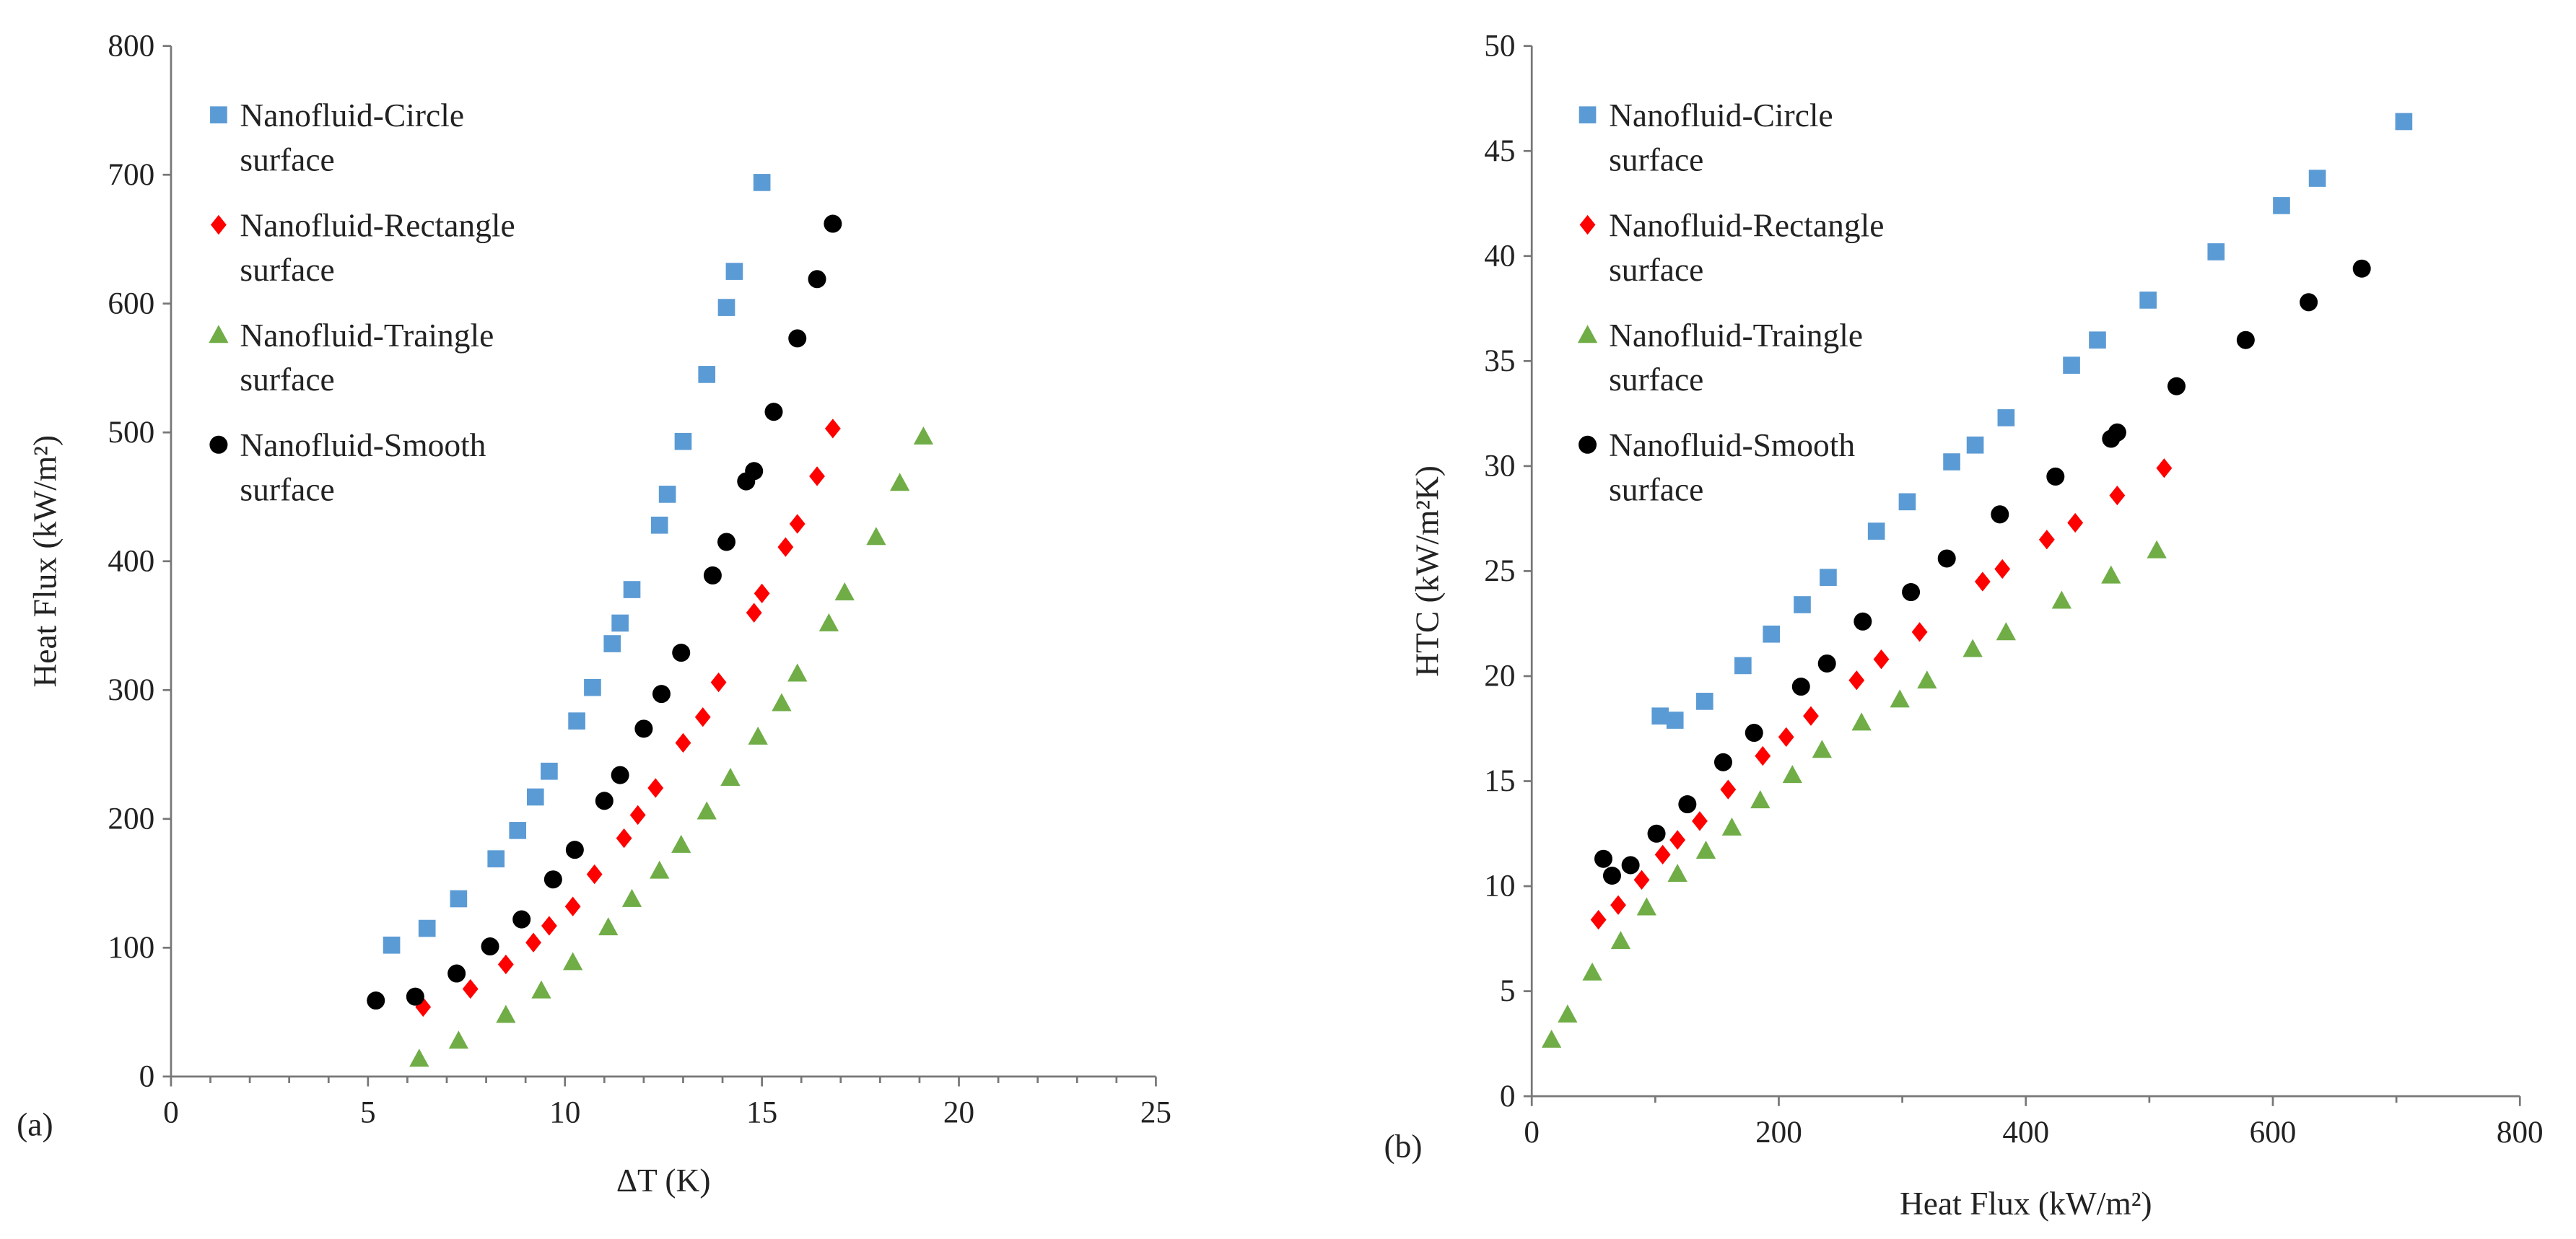 This screenshot has height=1239, width=2576. What do you see at coordinates (1499, 46) in the screenshot?
I see `y-tick-label: 50` at bounding box center [1499, 46].